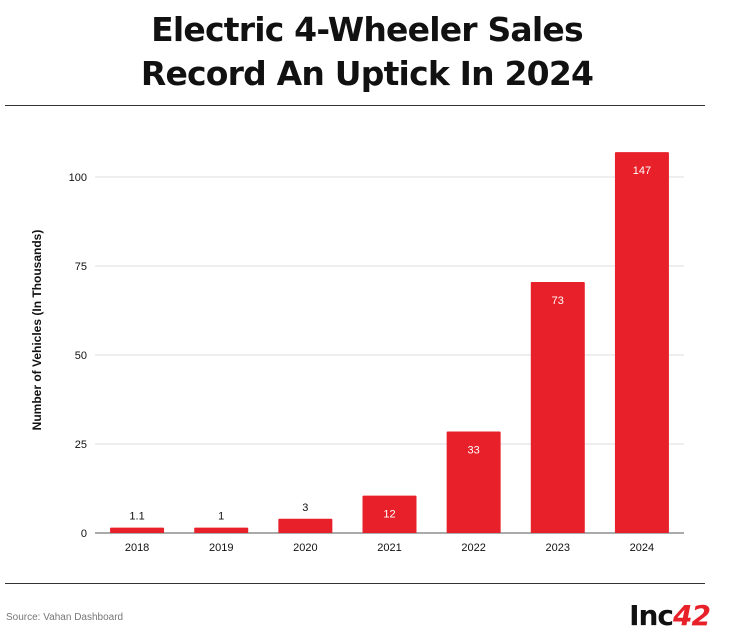 Image resolution: width=734 pixels, height=643 pixels. I want to click on x-tick-label: 2021, so click(389, 548).